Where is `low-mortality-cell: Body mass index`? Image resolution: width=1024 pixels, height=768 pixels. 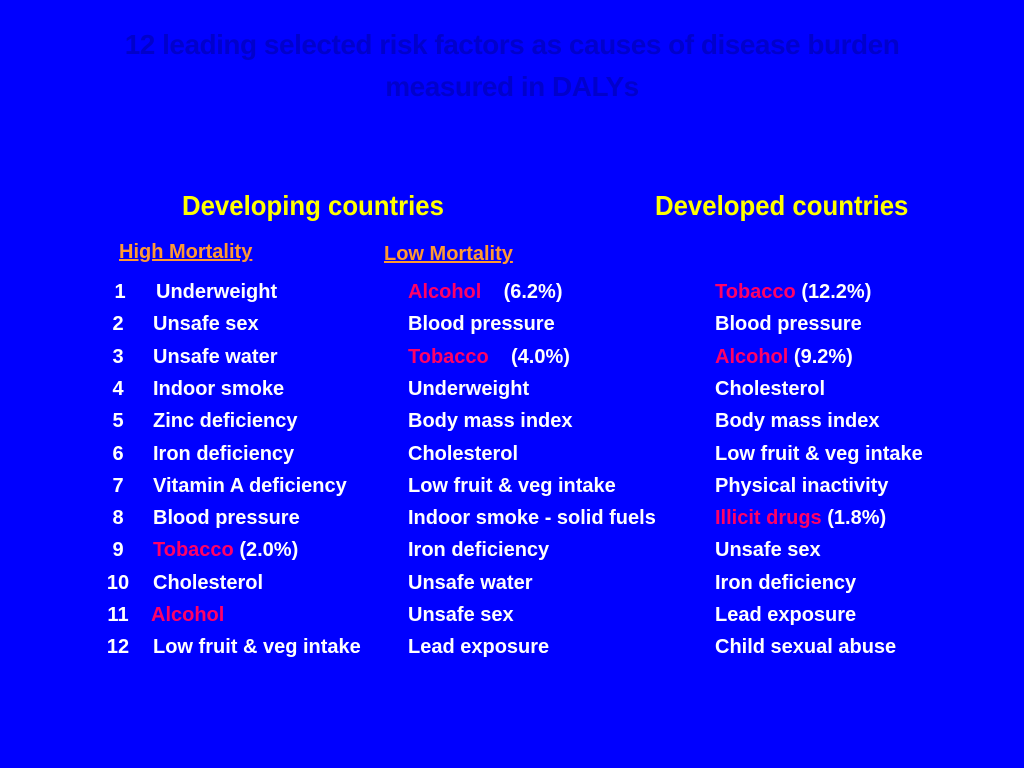
low-mortality-cell: Body mass index is located at coordinates (490, 421).